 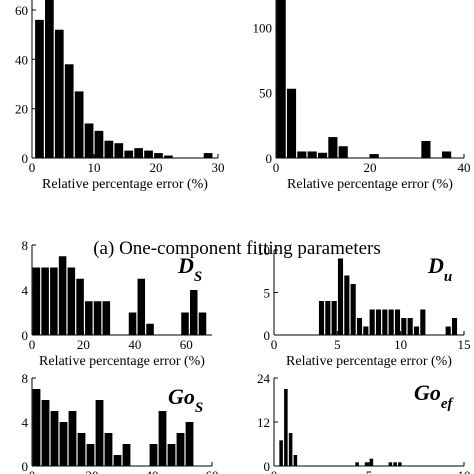 I want to click on x-tick-label: 30, so click(x=218, y=167).